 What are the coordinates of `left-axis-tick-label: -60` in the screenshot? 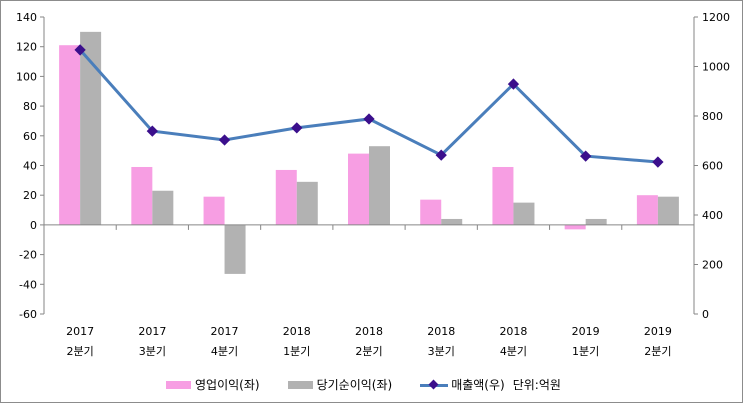 It's located at (28, 314).